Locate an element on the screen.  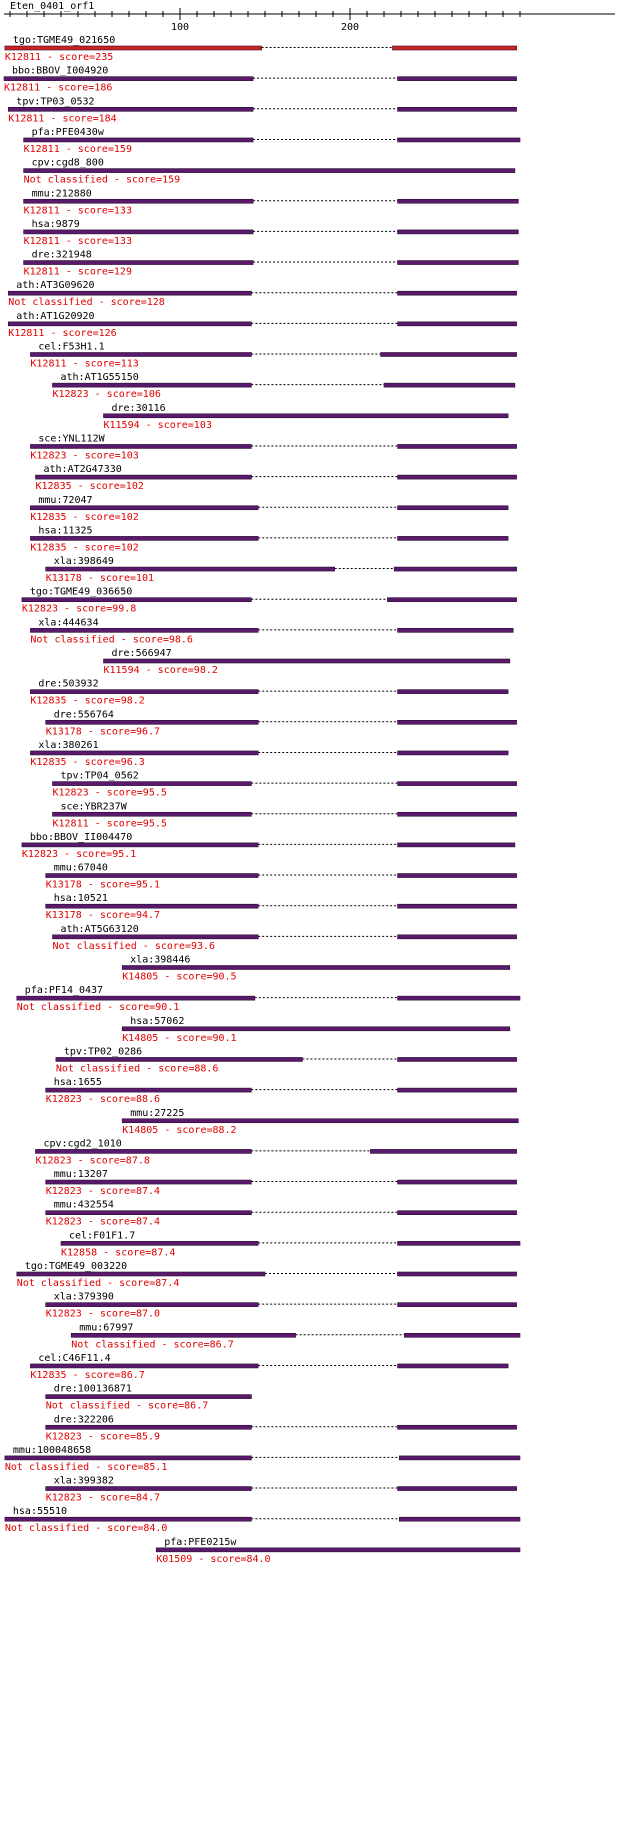
hit-row: sce:YBR237W K12811 - score=95.5 is located at coordinates (284, 815).